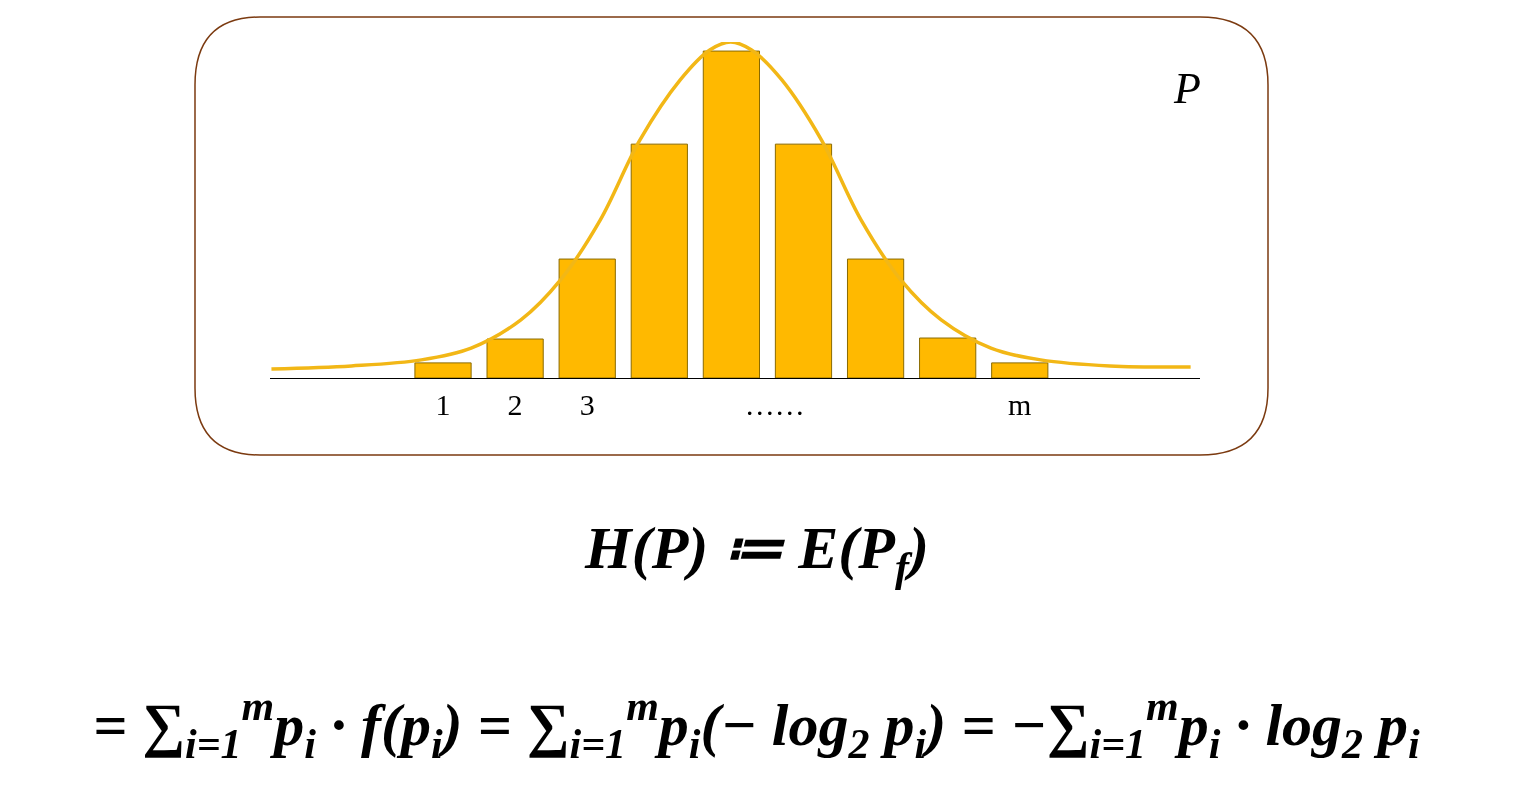 The height and width of the screenshot is (802, 1517). Describe the element at coordinates (1187, 88) in the screenshot. I see `annotation: P` at that location.